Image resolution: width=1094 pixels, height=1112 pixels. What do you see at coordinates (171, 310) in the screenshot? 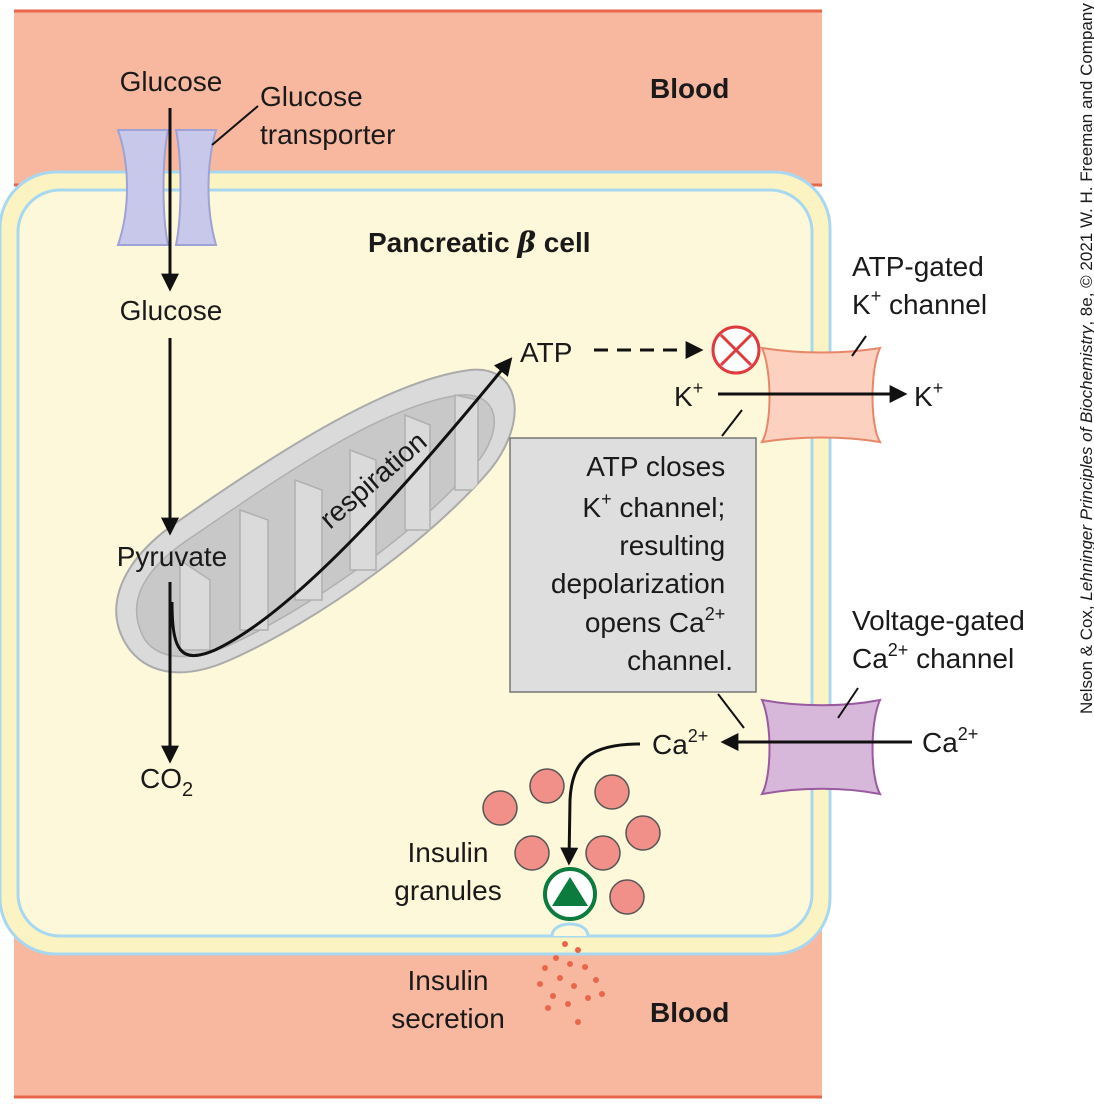
I see `glucose-inside-label: Glucose` at bounding box center [171, 310].